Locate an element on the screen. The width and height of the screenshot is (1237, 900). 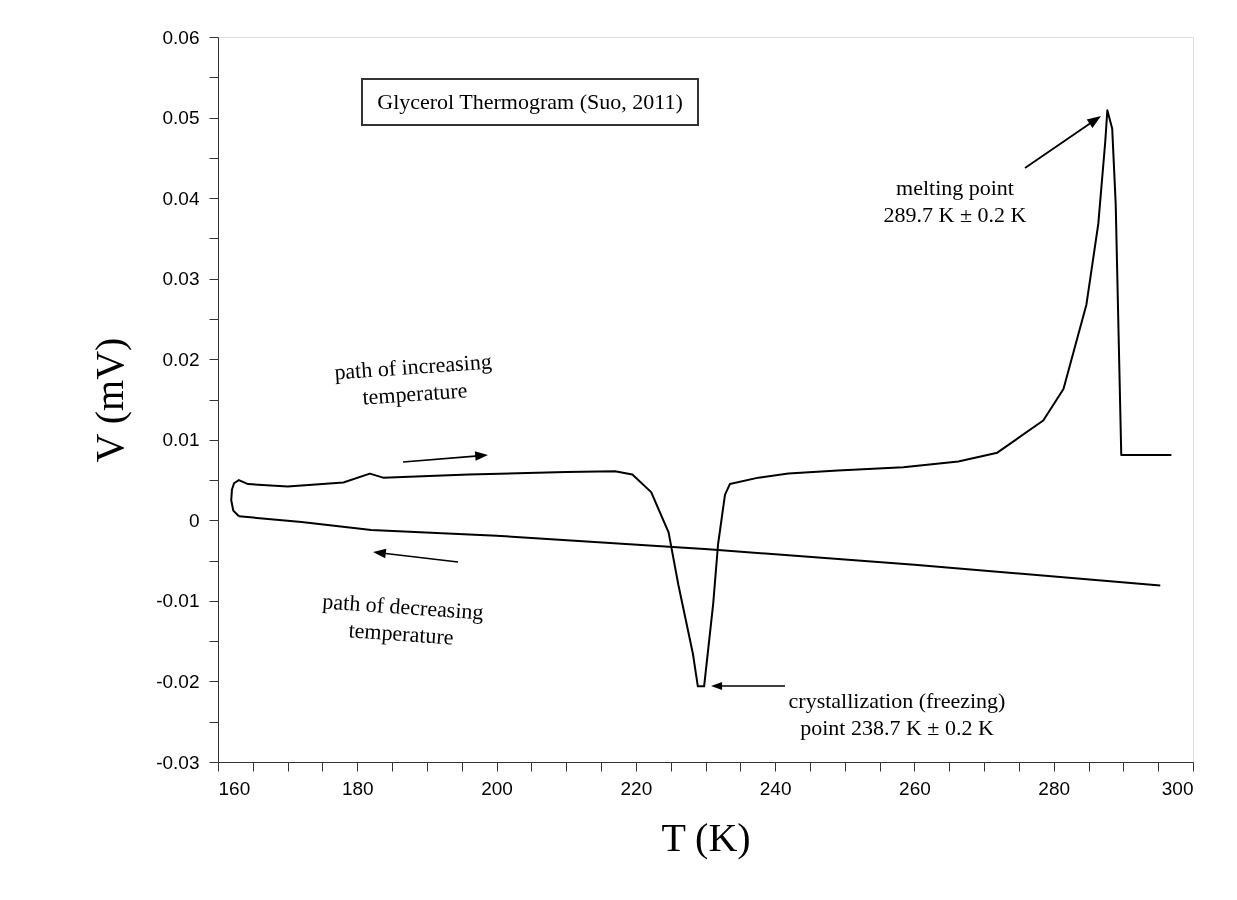
y-axis-title: V (mV) is located at coordinates (110, 400).